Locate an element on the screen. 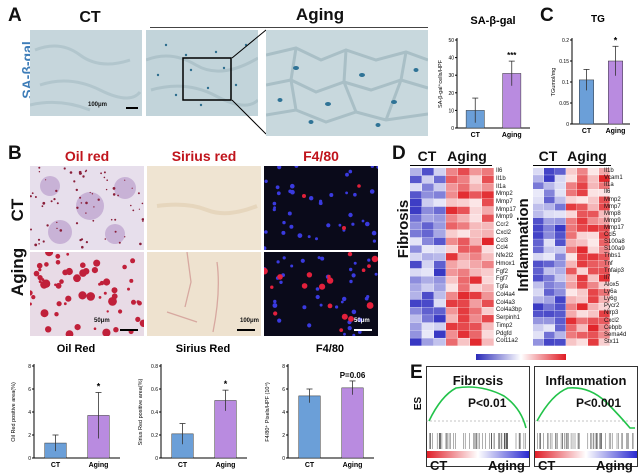 Image resolution: width=640 pixels, height=475 pixels. gene-label: Timp2 is located at coordinates (504, 325).